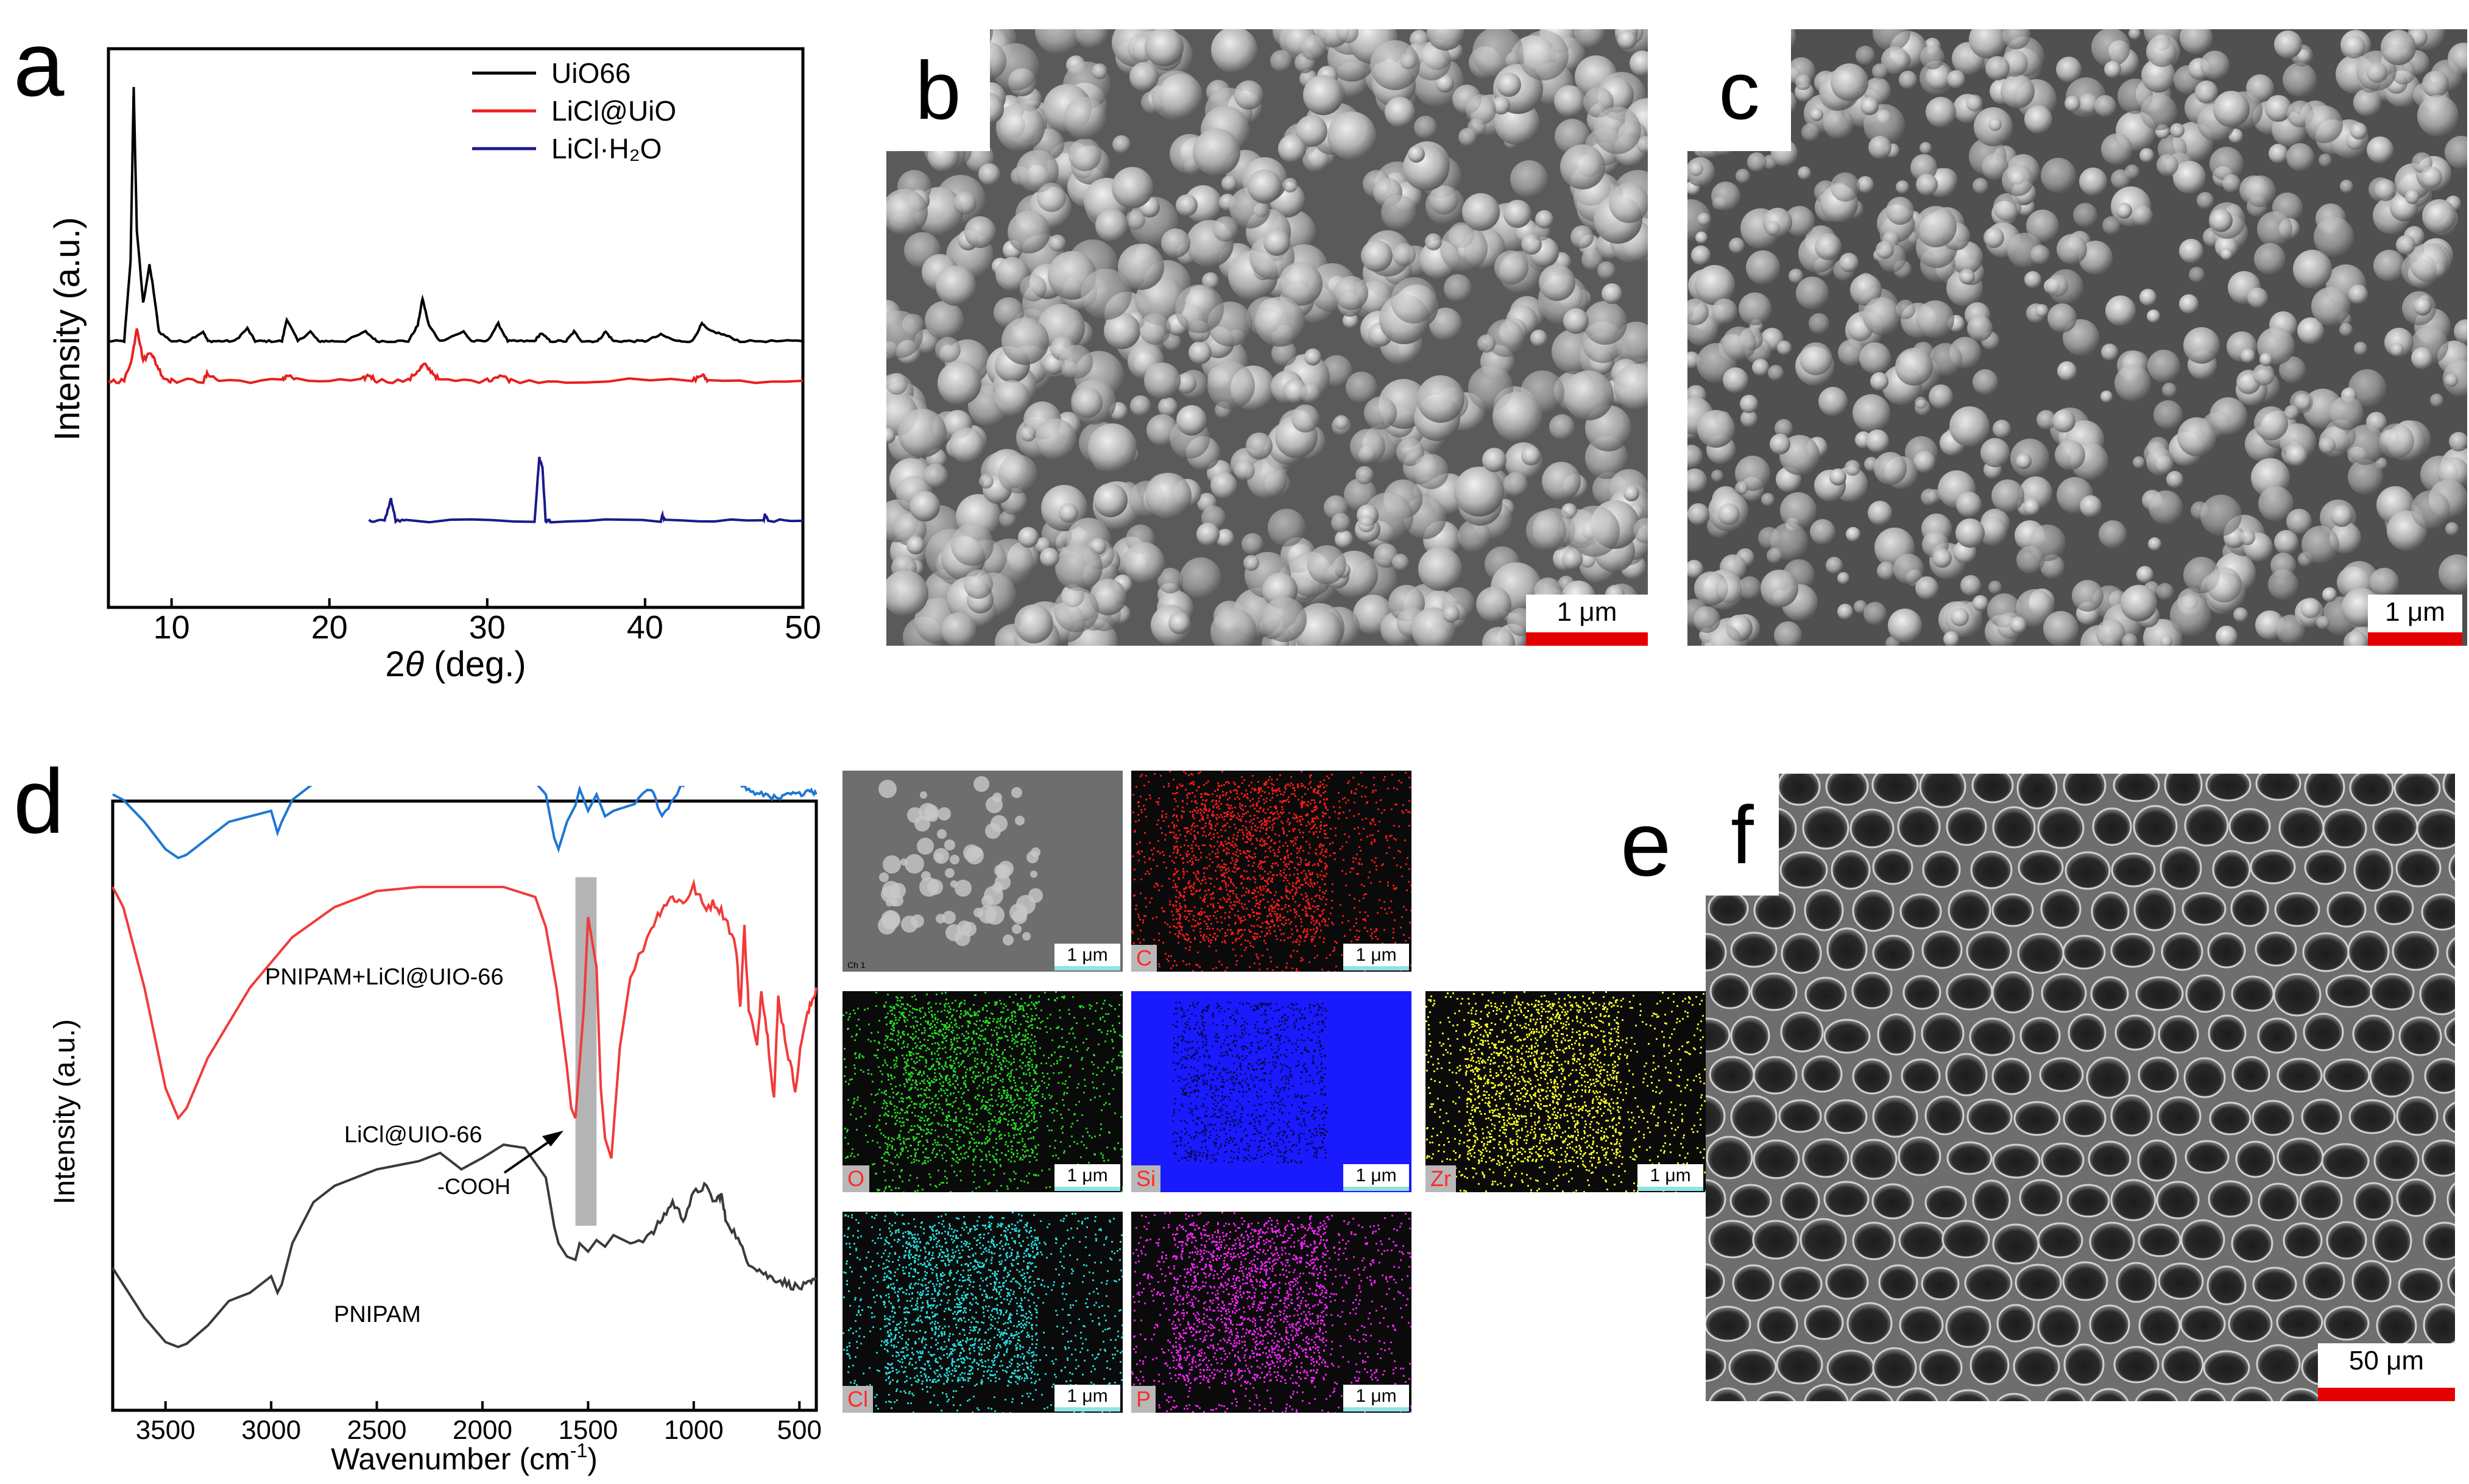 The image size is (2469, 1484). Describe the element at coordinates (552, 1139) in the screenshot. I see `ftir-cooh-arrowhead` at that location.